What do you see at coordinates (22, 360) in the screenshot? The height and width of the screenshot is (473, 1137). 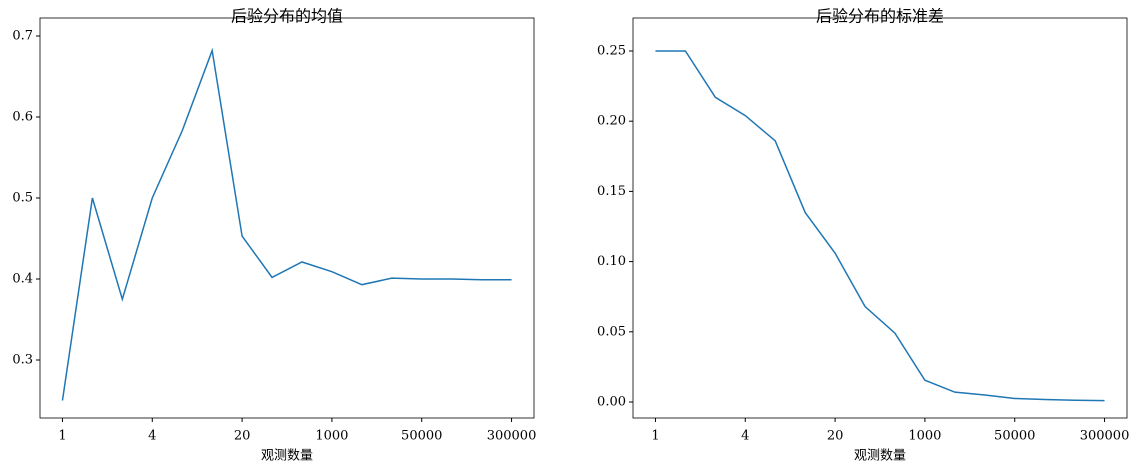 I see `y-tick-label: 0.3` at bounding box center [22, 360].